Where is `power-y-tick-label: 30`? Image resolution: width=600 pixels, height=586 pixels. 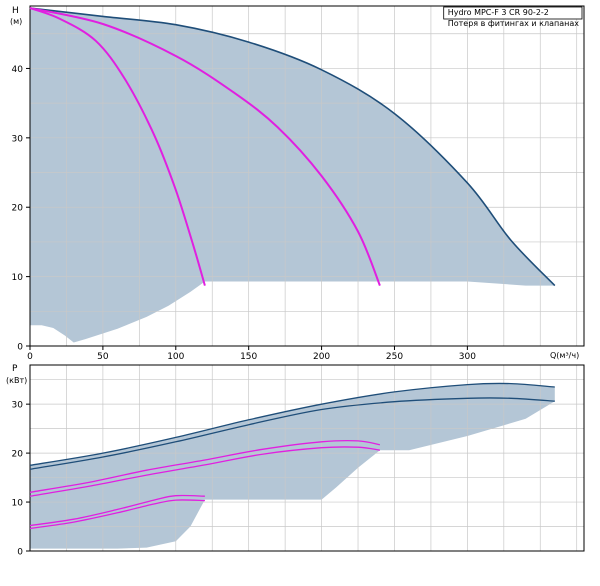
power-y-tick-label: 30 is located at coordinates (18, 406).